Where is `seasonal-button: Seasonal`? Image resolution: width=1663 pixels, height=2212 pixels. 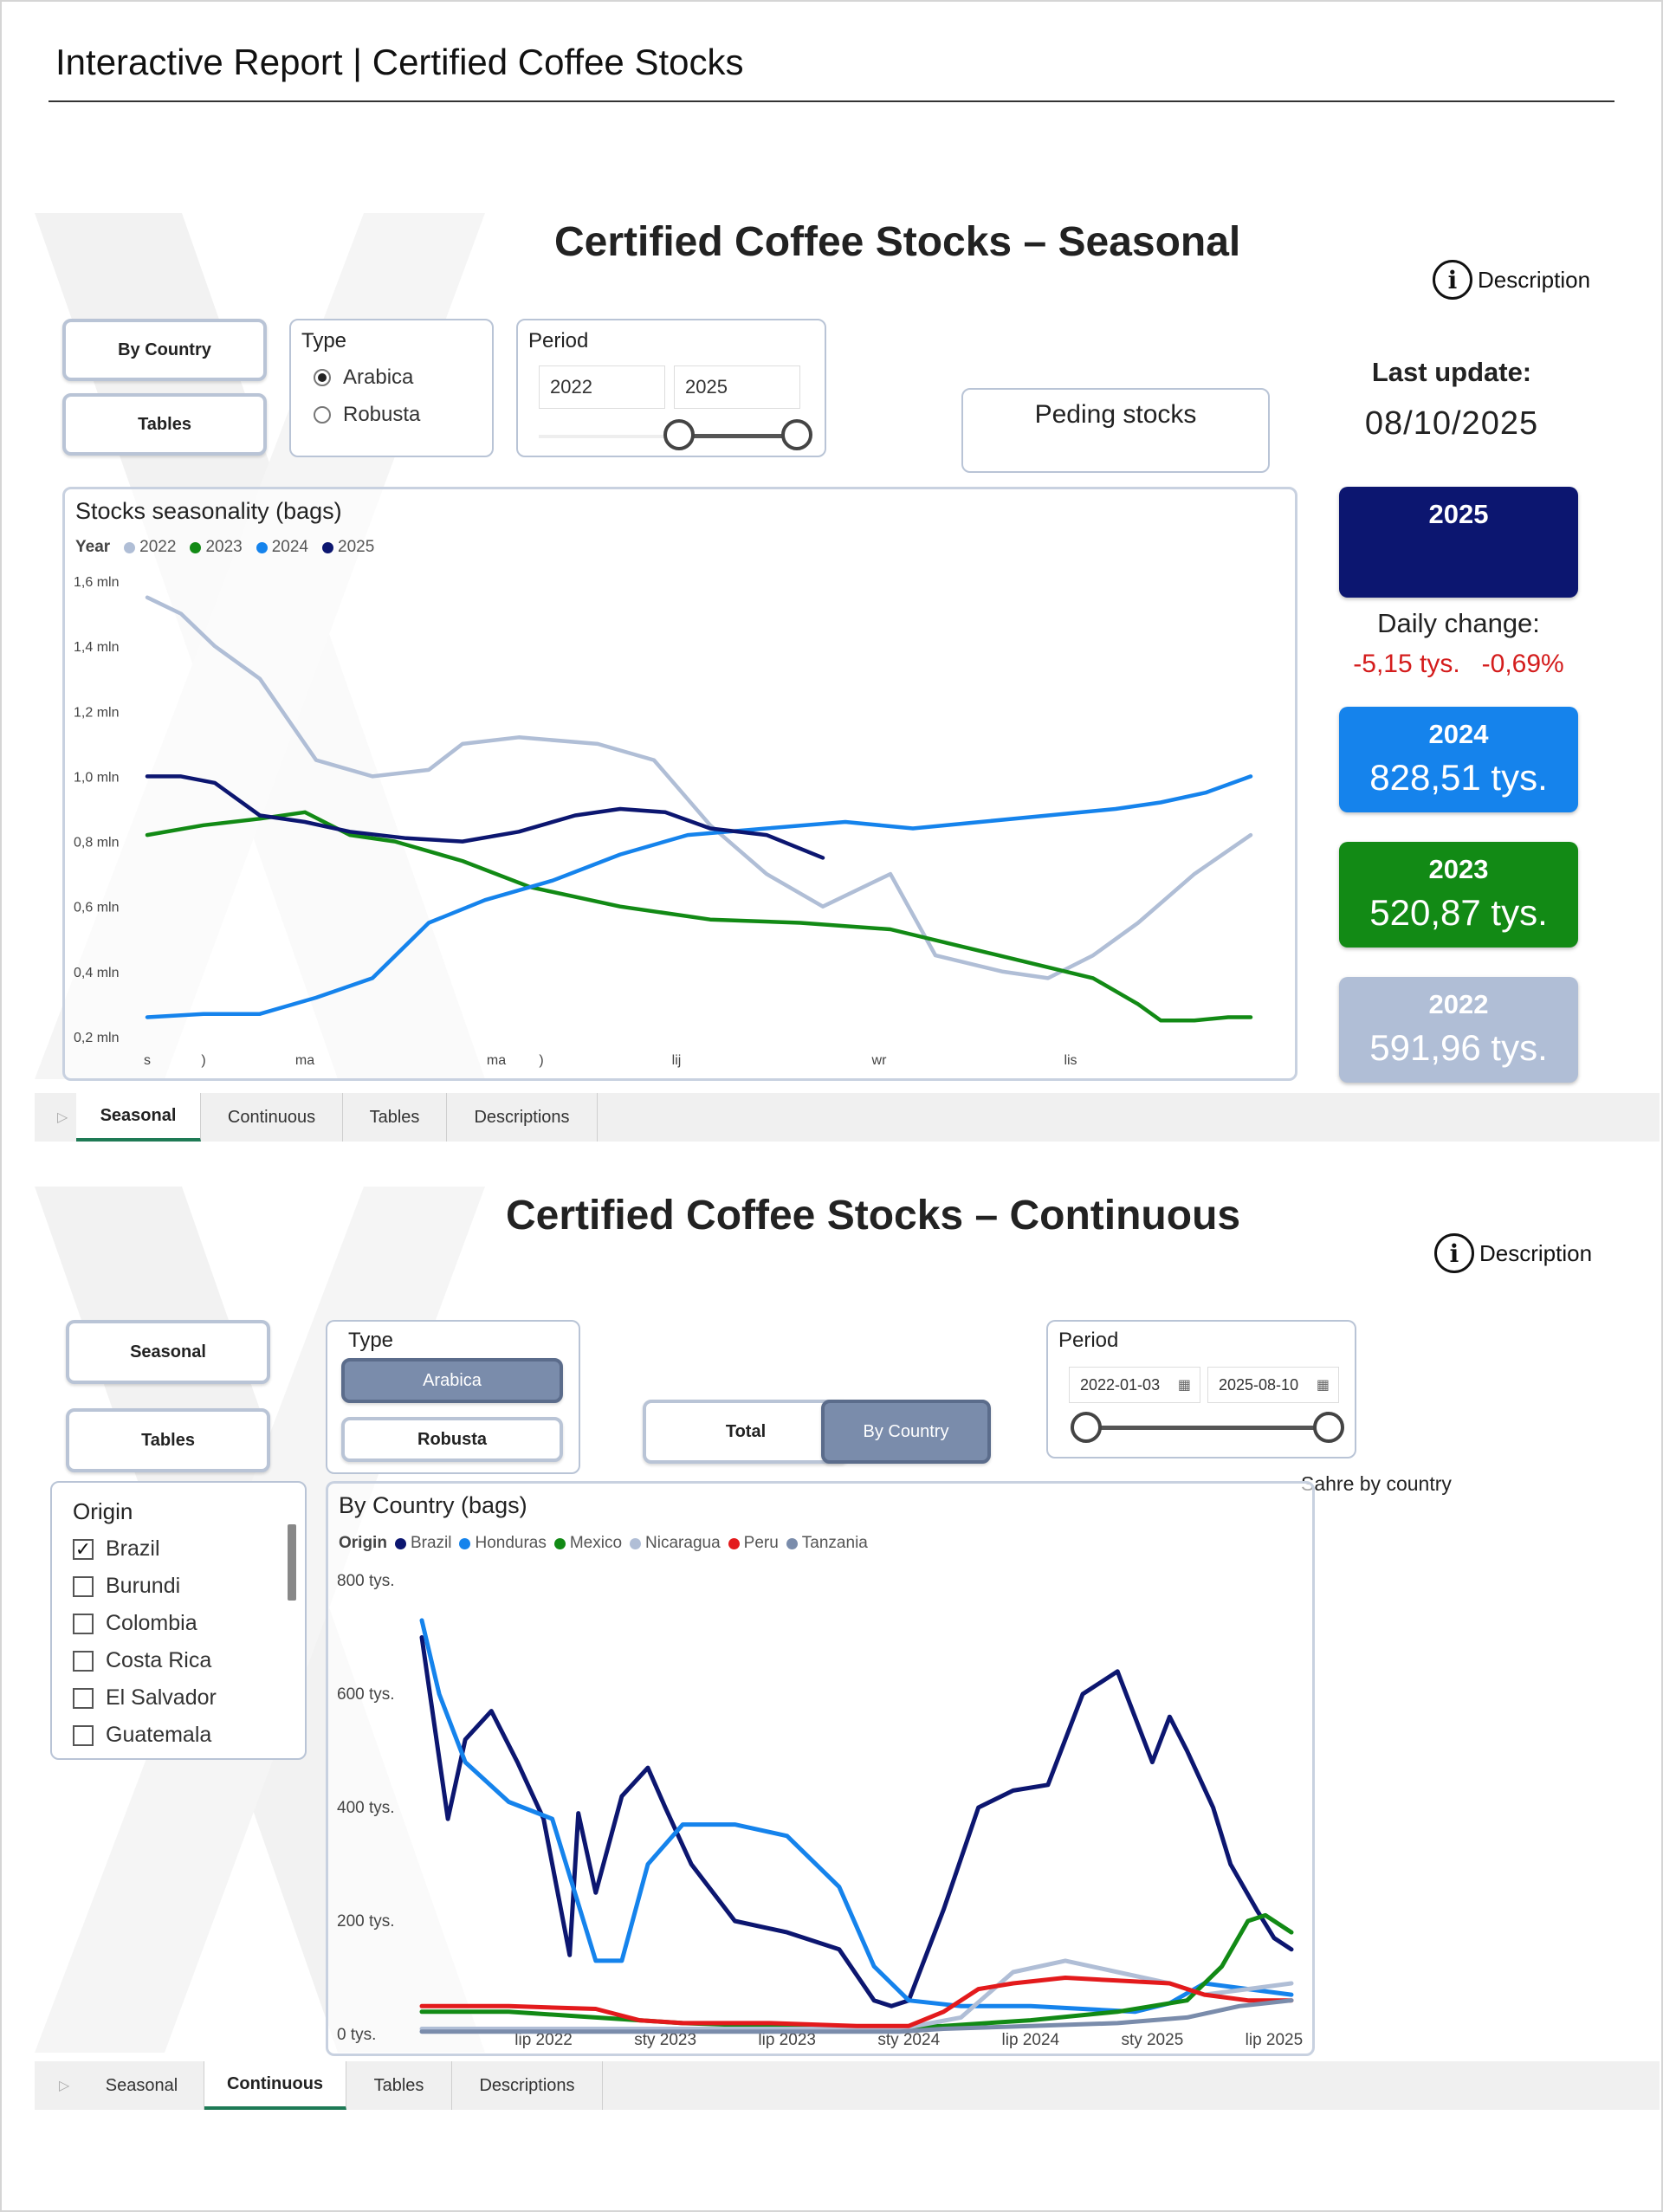
seasonal-button: Seasonal is located at coordinates (168, 1352).